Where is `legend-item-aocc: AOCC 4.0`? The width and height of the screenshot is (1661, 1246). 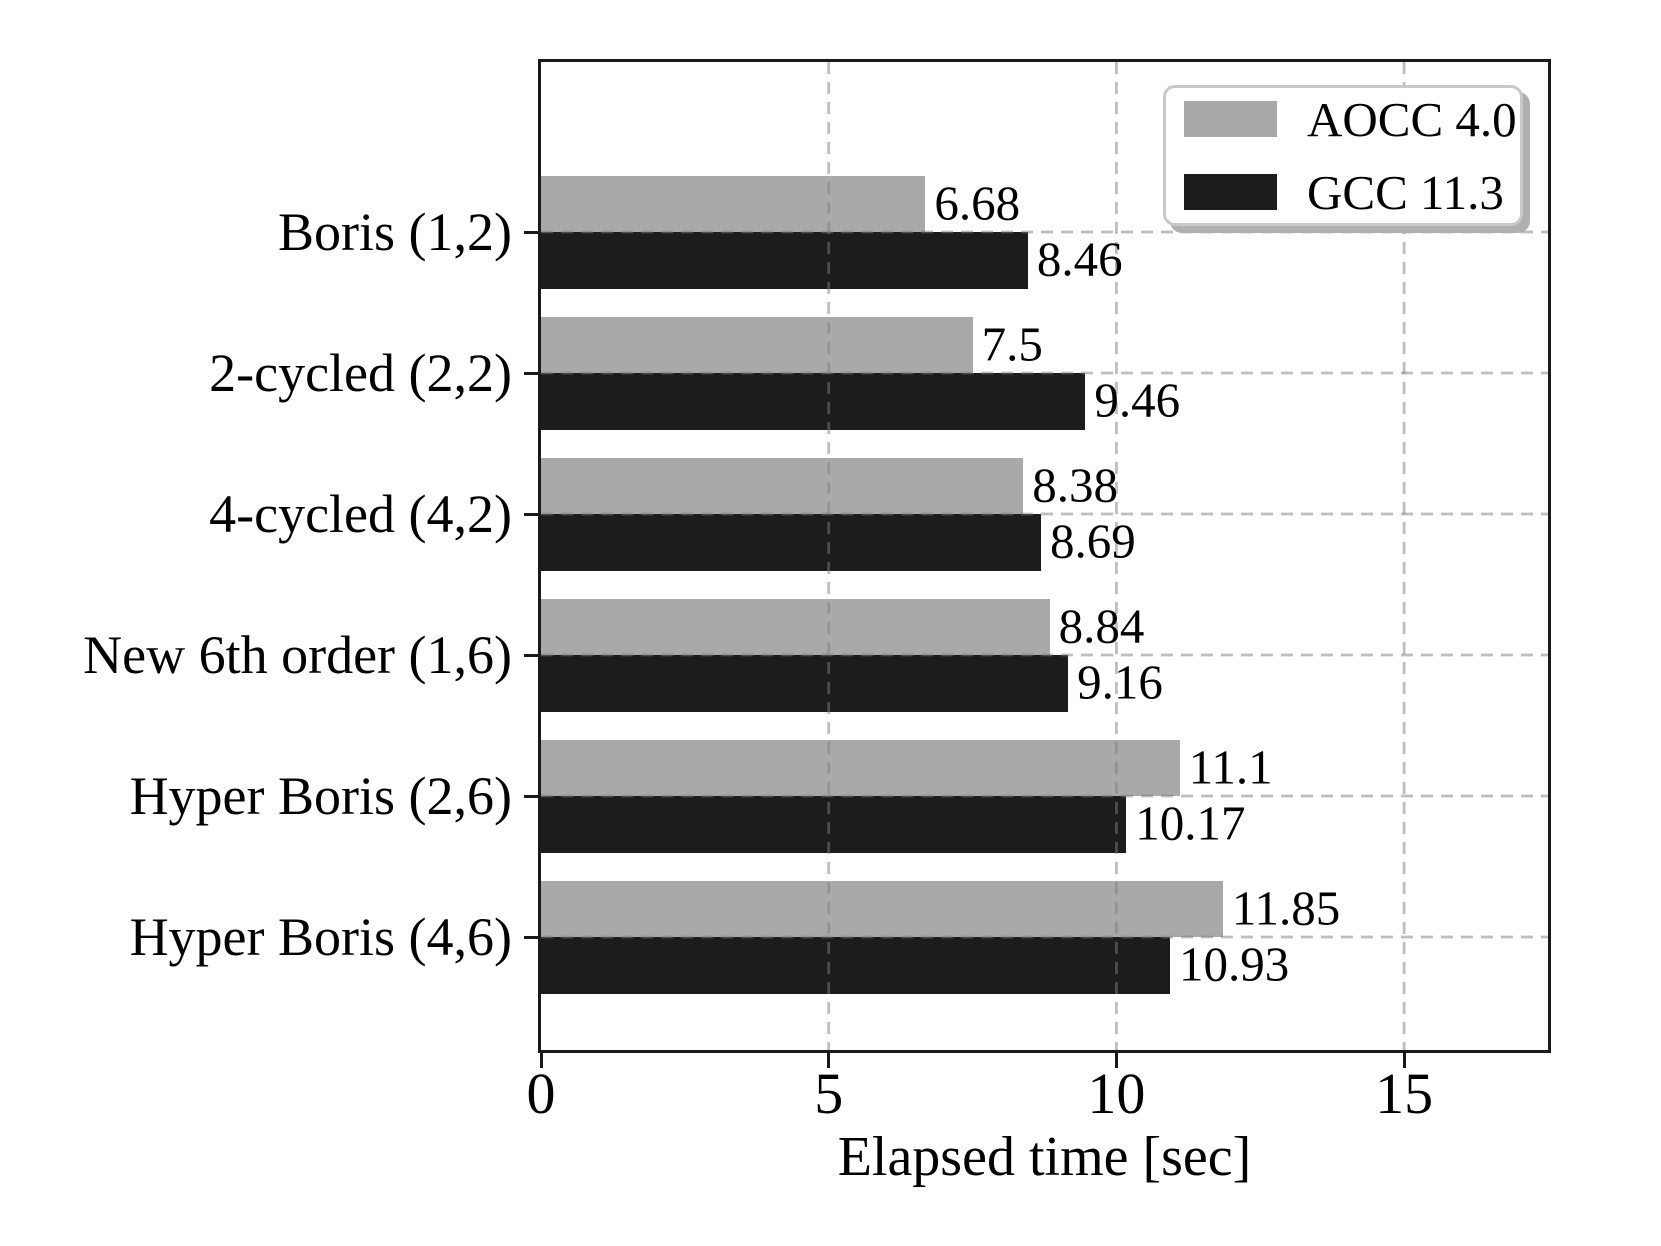 legend-item-aocc: AOCC 4.0 is located at coordinates (1352, 119).